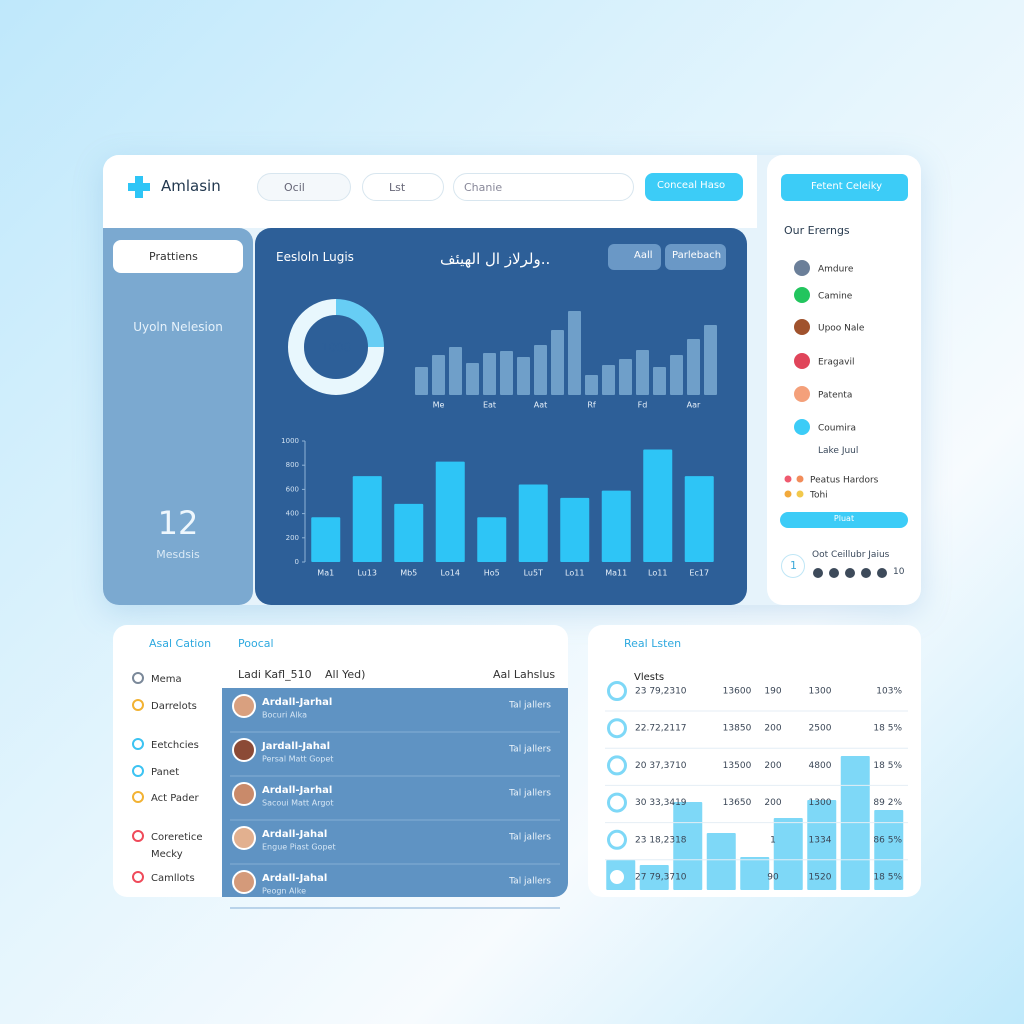 This screenshot has height=1024, width=1024. What do you see at coordinates (772, 692) in the screenshot?
I see `table-cell: 190` at bounding box center [772, 692].